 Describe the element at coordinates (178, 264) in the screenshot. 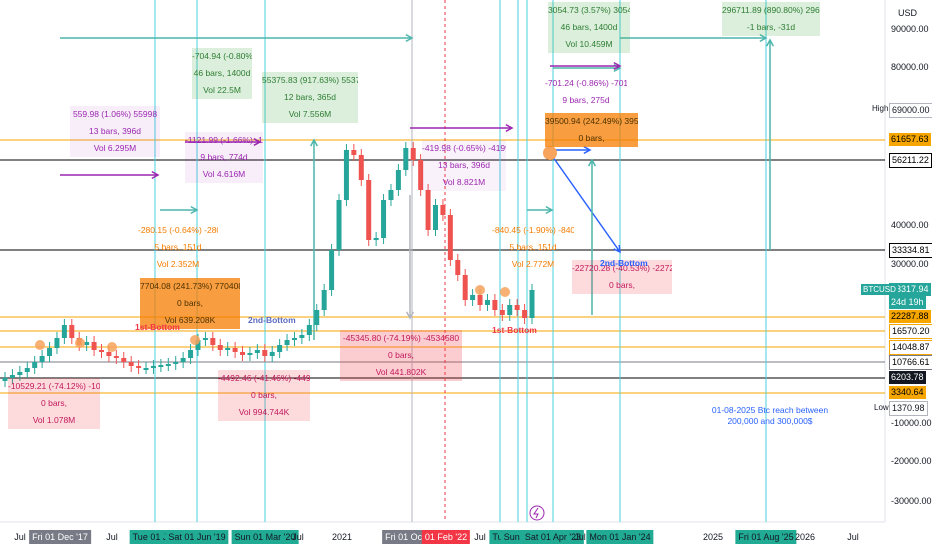

I see `measure-text: Vol 2.352M` at that location.